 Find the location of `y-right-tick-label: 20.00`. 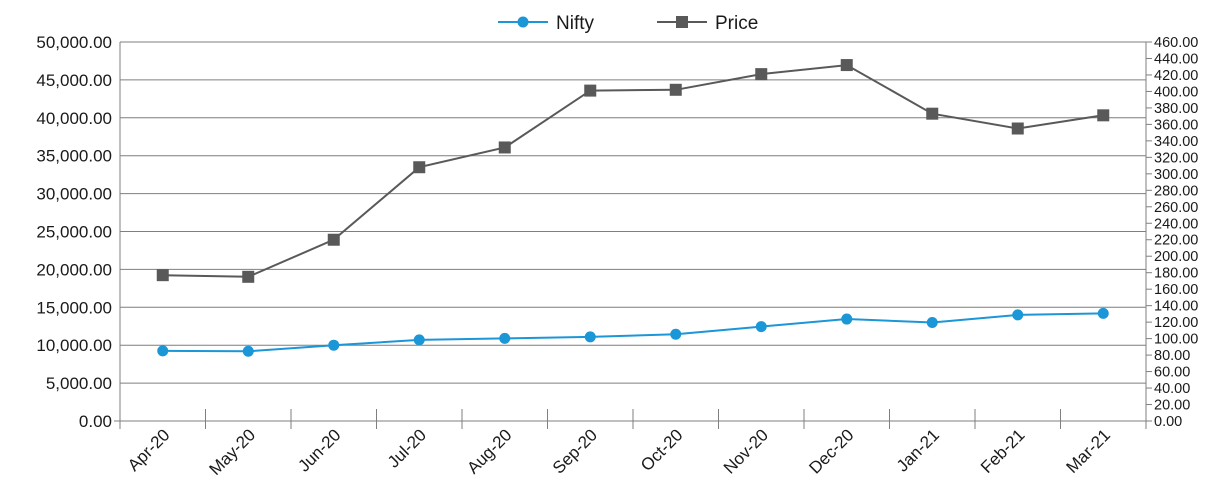

y-right-tick-label: 20.00 is located at coordinates (1172, 406).